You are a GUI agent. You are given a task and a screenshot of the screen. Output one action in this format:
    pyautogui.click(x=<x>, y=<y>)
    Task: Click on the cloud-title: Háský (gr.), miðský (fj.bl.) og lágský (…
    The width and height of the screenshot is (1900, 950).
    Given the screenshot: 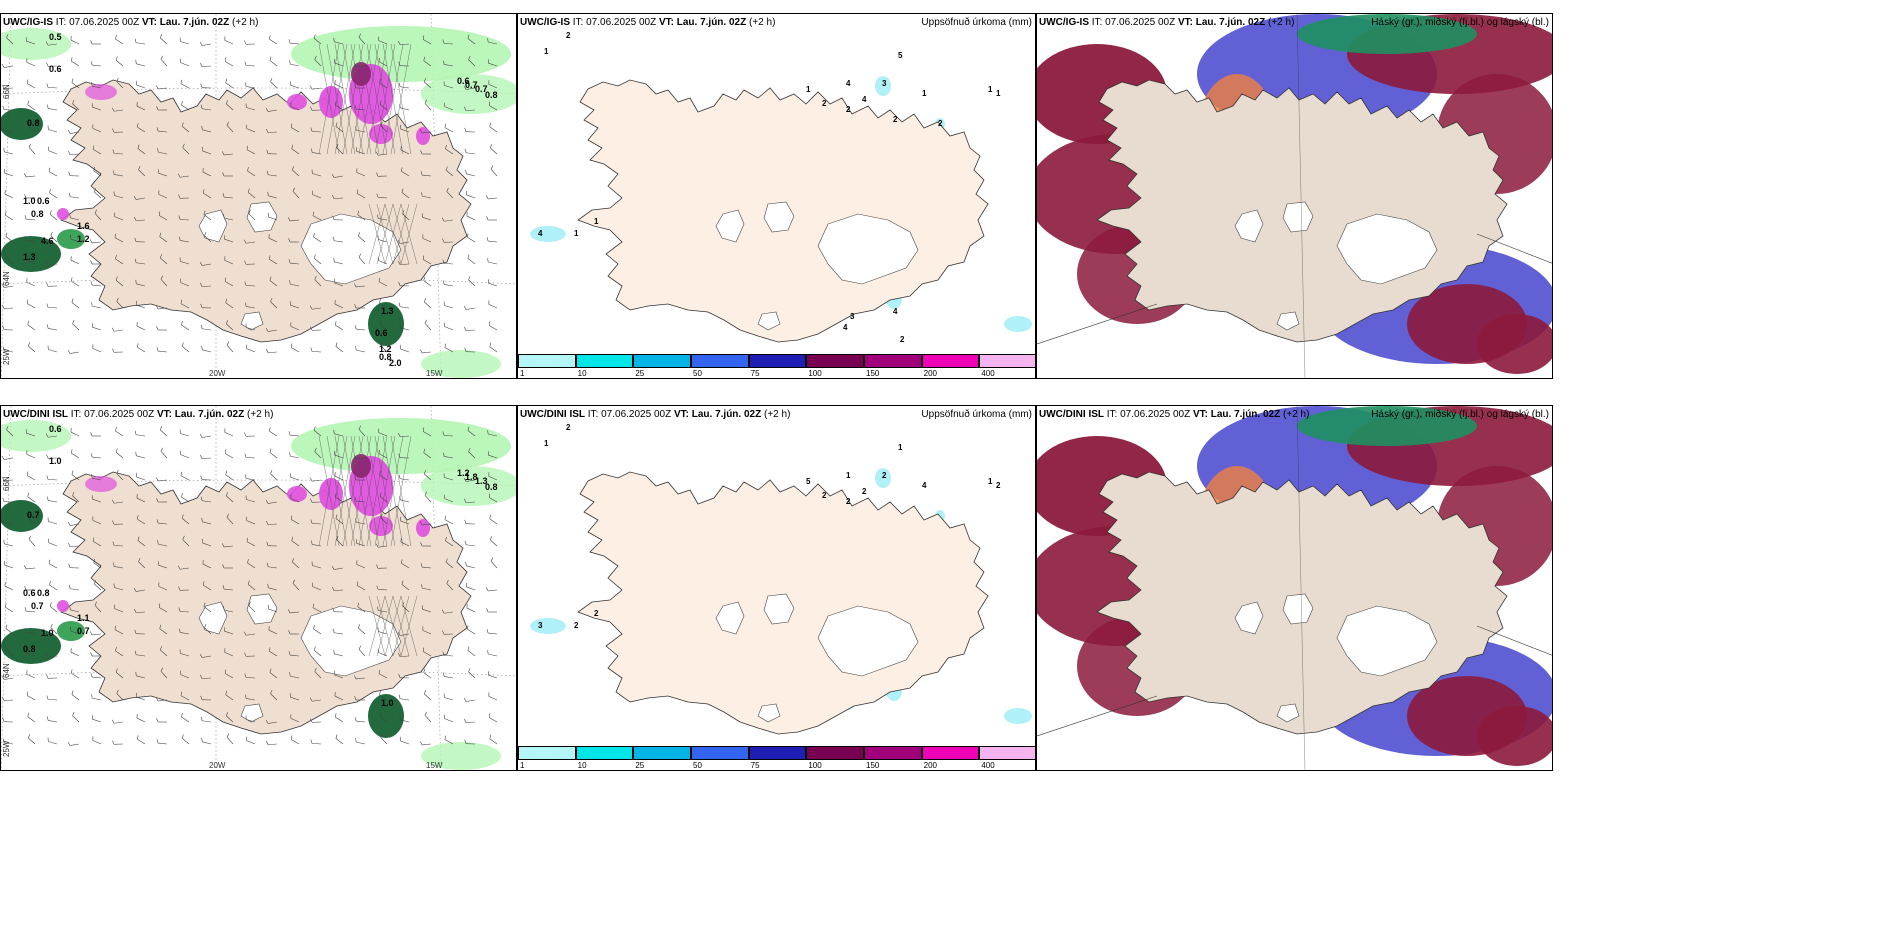 What is the action you would take?
    pyautogui.click(x=1460, y=414)
    